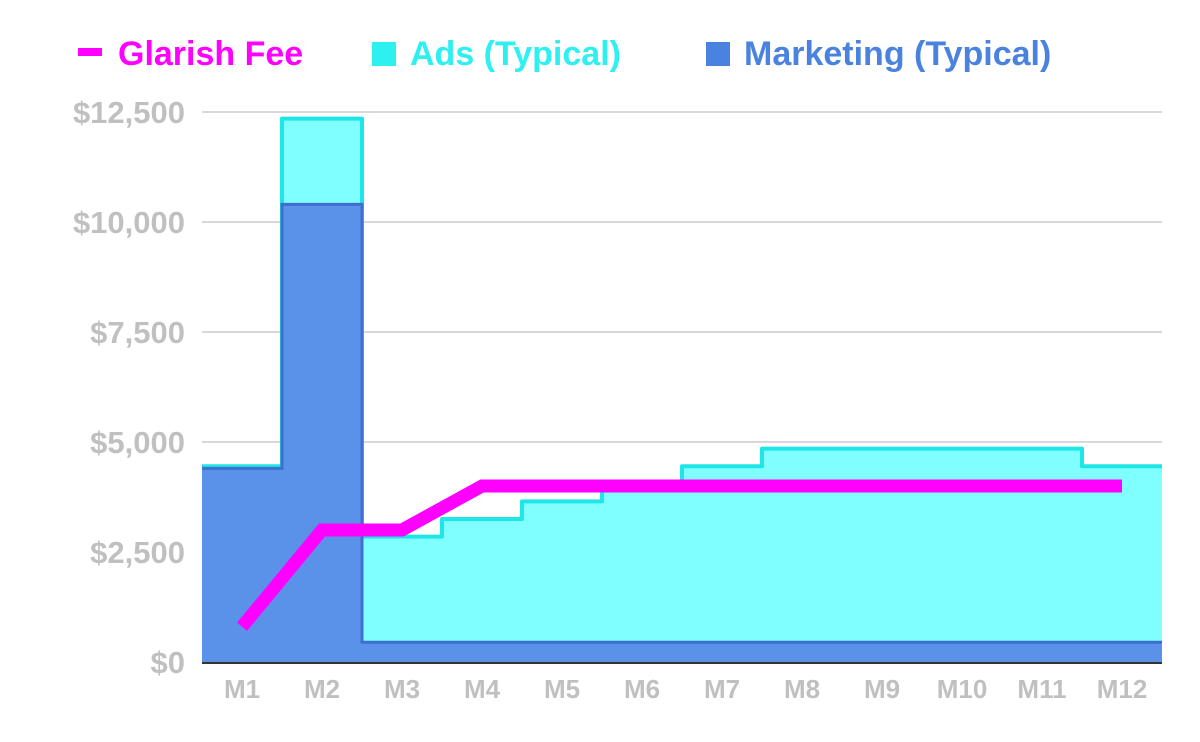 This screenshot has width=1200, height=742. Describe the element at coordinates (1041, 689) in the screenshot. I see `x-tick-label: M11` at that location.